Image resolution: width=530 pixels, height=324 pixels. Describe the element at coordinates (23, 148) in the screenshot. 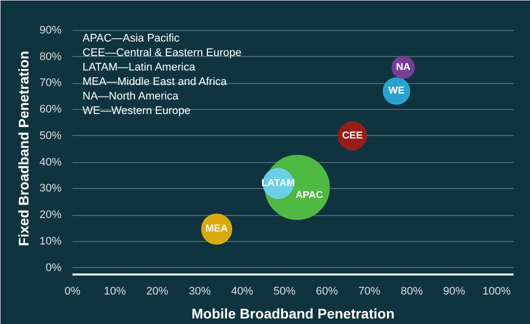

I see `y-axis-title: Fixed Broadband Penetration` at that location.